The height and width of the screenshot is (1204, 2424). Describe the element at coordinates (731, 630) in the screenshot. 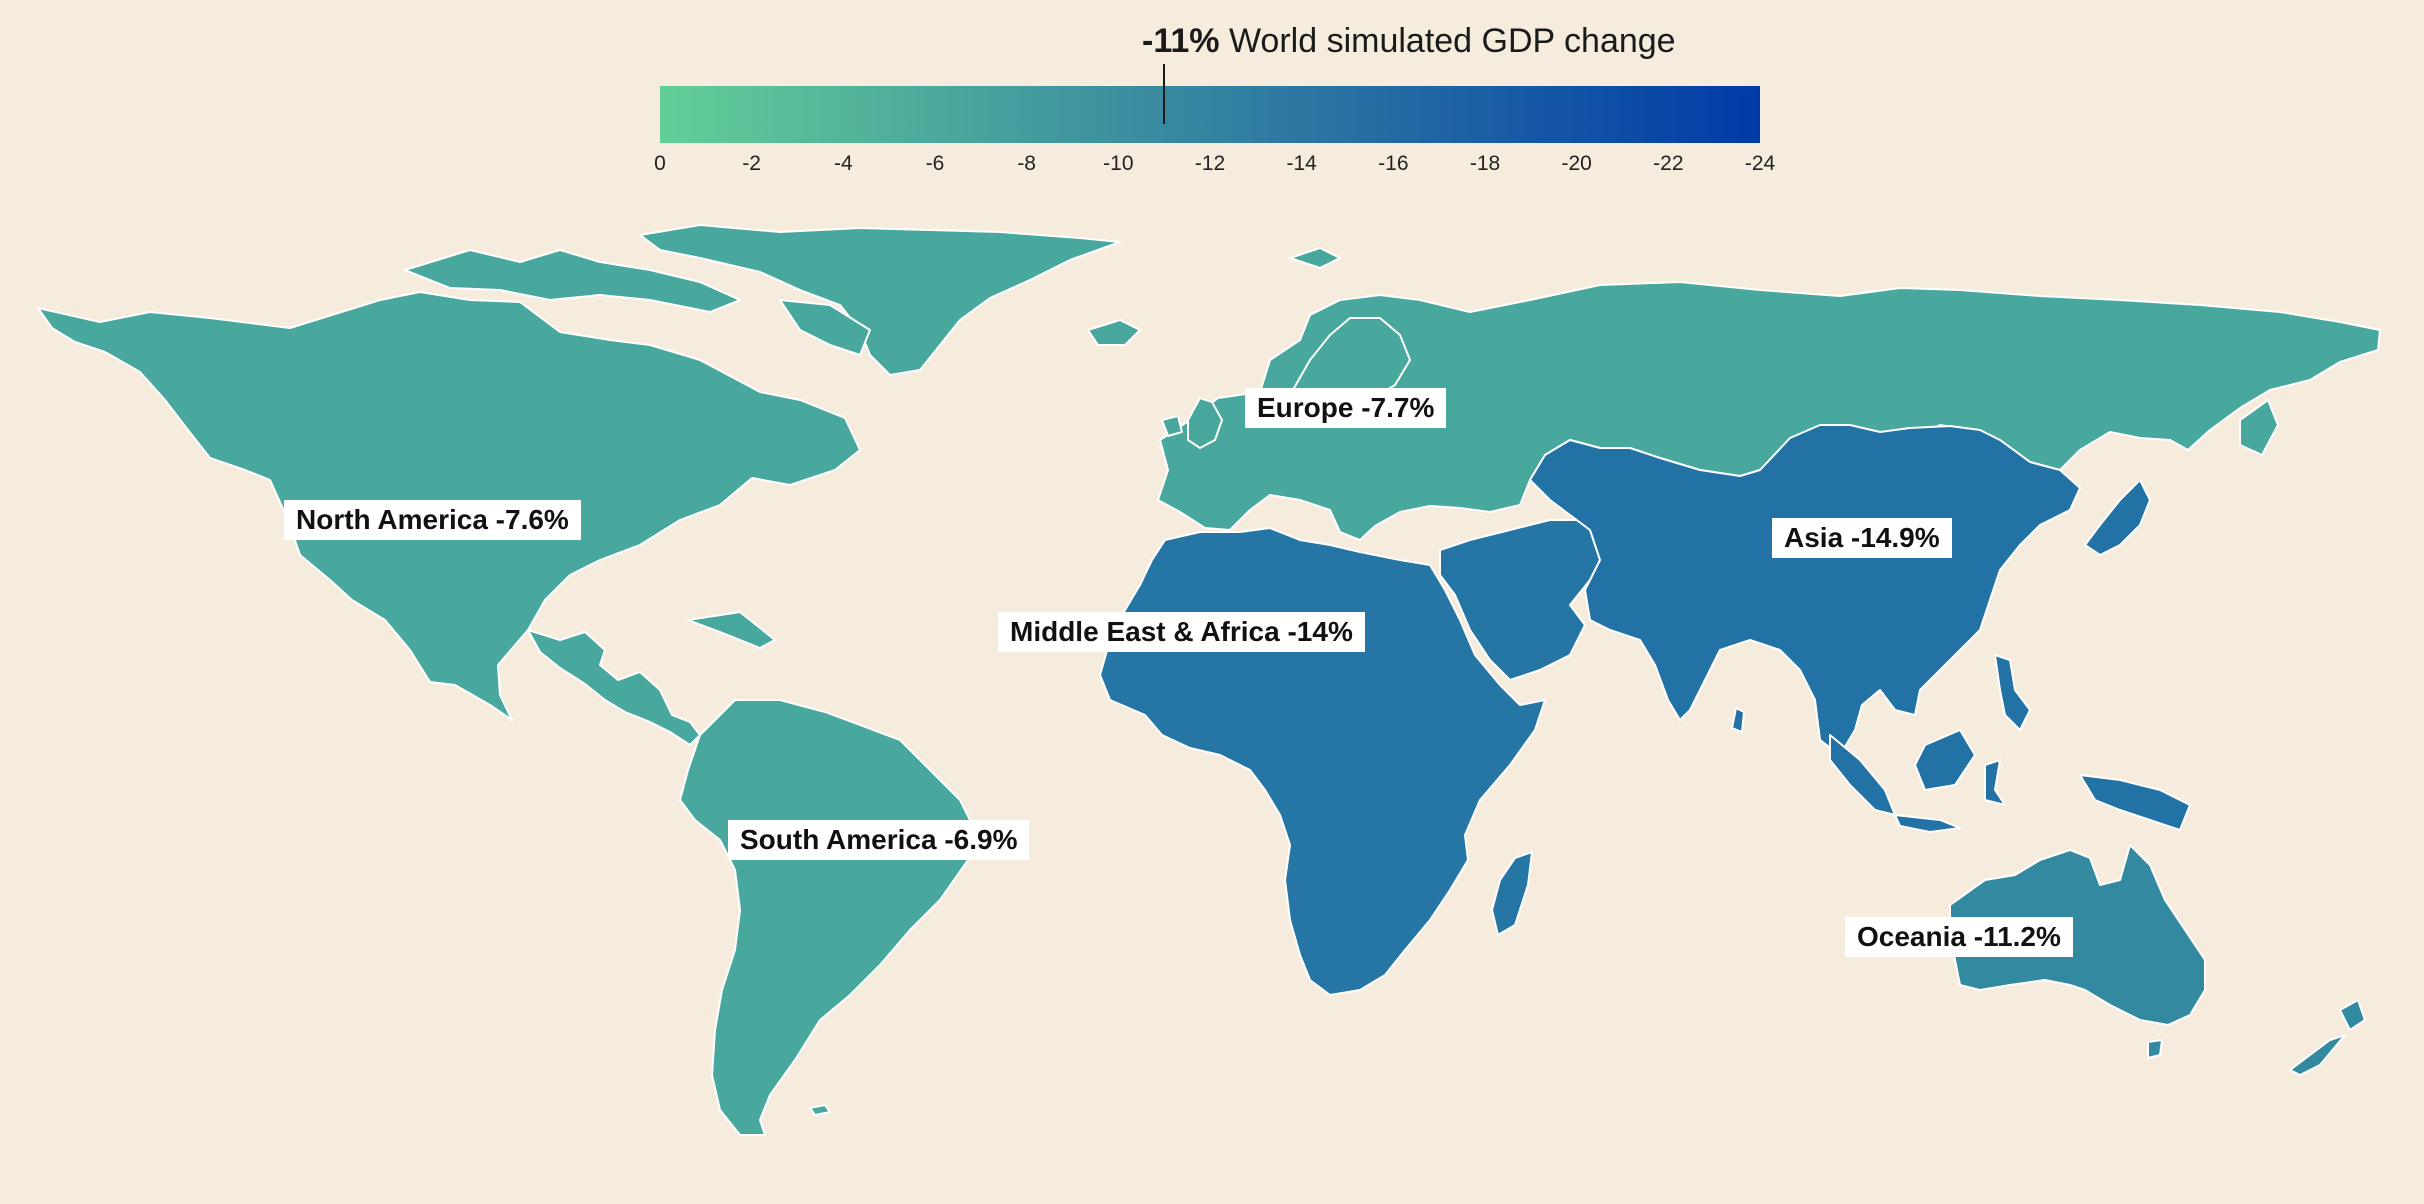

I see `caribbean-shape` at that location.